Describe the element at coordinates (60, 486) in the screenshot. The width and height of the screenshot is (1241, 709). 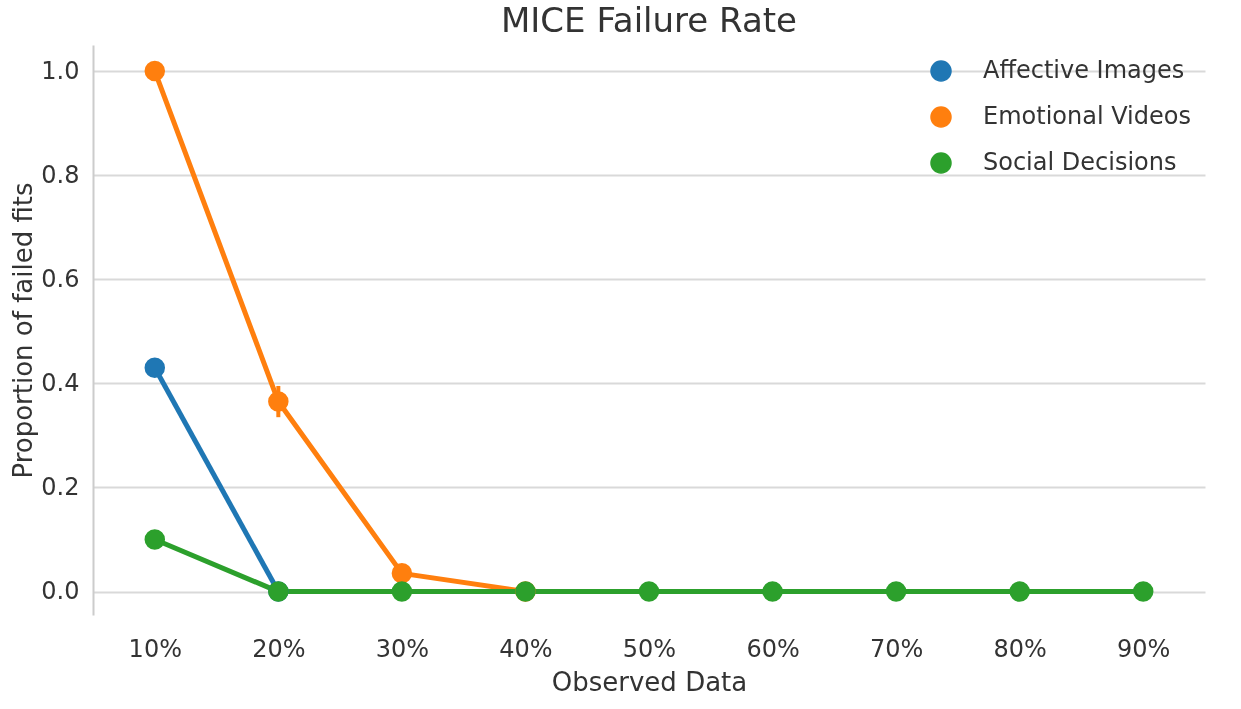
I see `y-tick-label: 0.2` at that location.